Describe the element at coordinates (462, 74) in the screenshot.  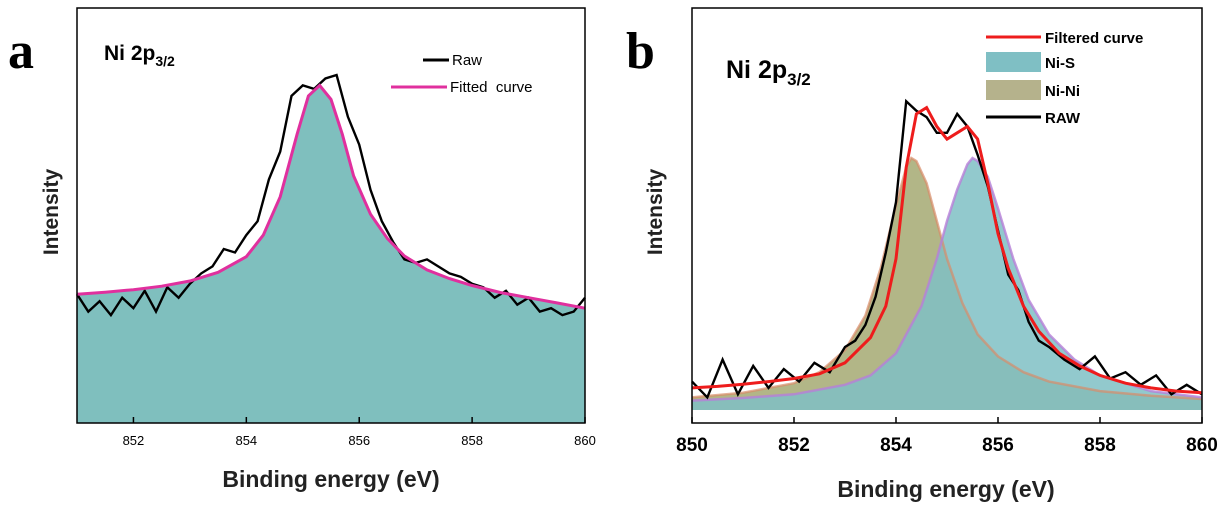
I see `legend-a: Raw Fitted curve` at that location.